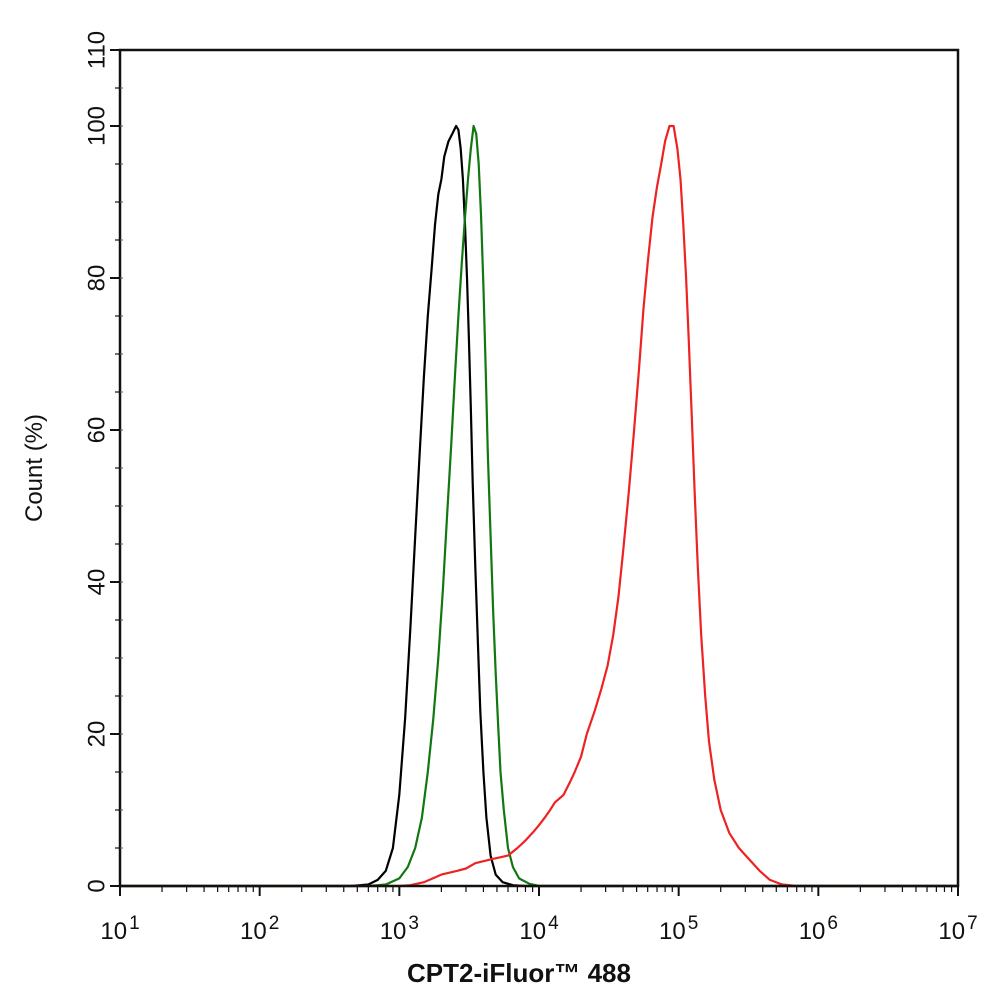 The width and height of the screenshot is (994, 1002). I want to click on x-tick-label: 10 7, so click(957, 929).